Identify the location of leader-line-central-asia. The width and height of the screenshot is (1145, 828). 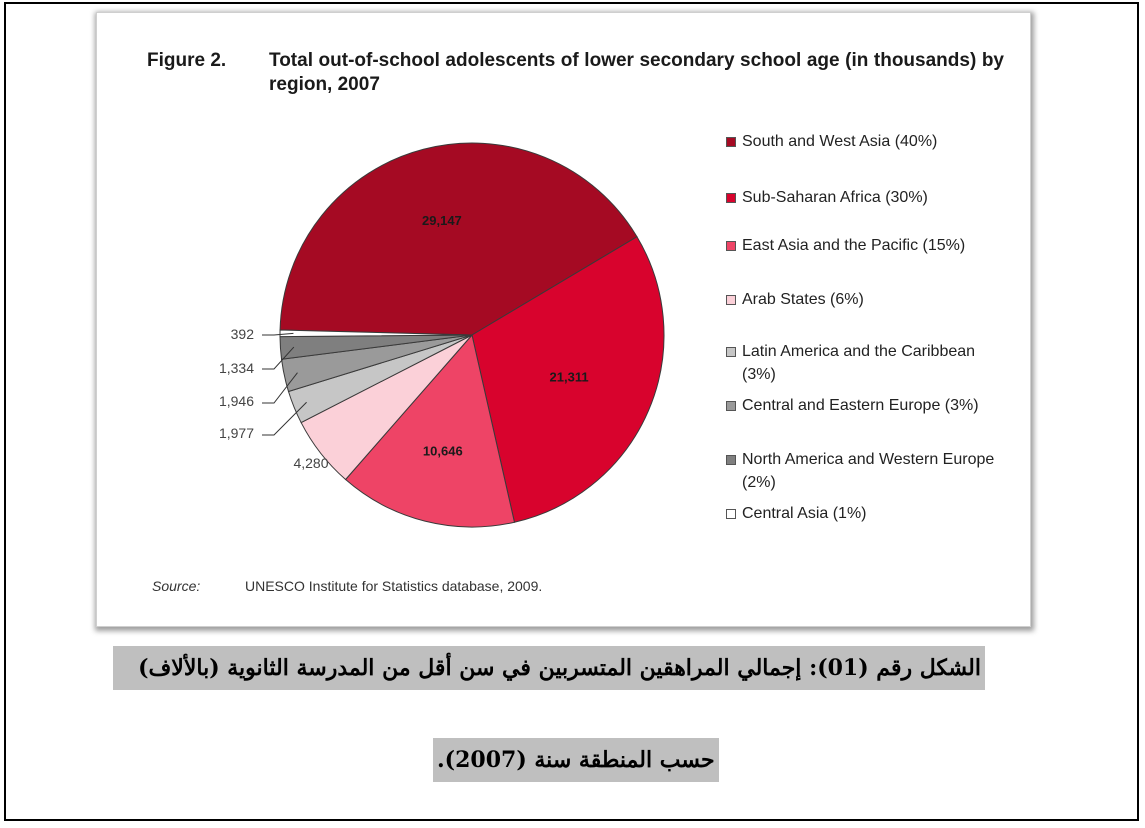
(278, 334).